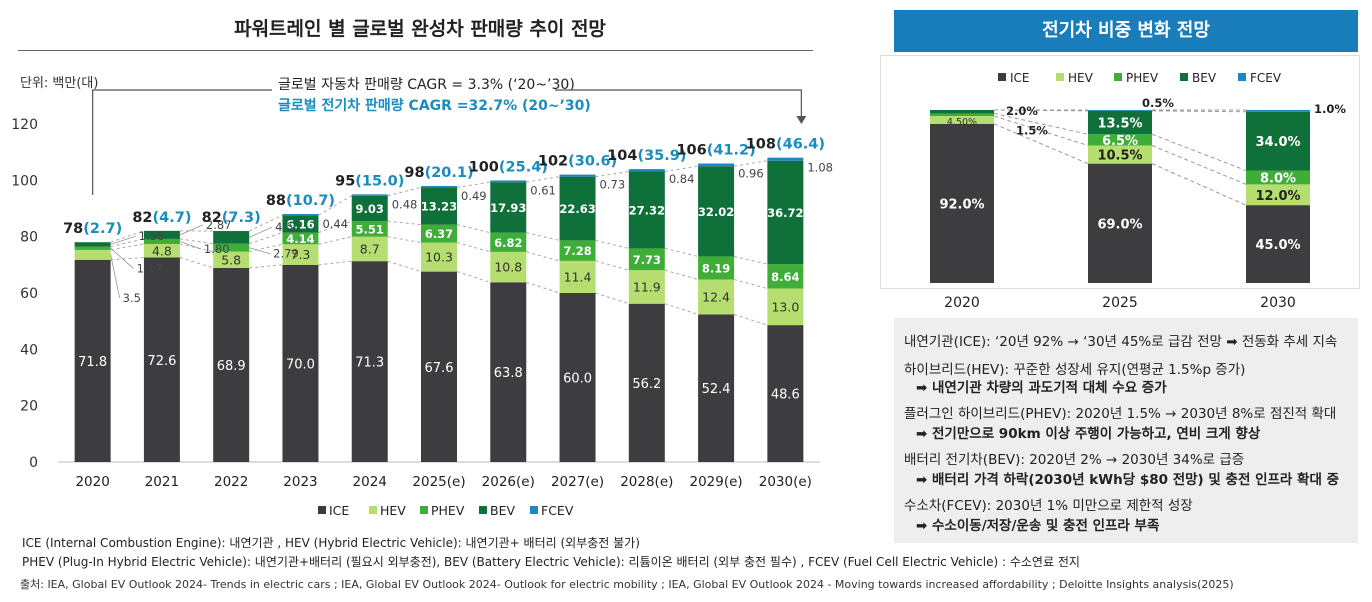 The width and height of the screenshot is (1372, 602). I want to click on y-tick-label: 120, so click(24, 125).